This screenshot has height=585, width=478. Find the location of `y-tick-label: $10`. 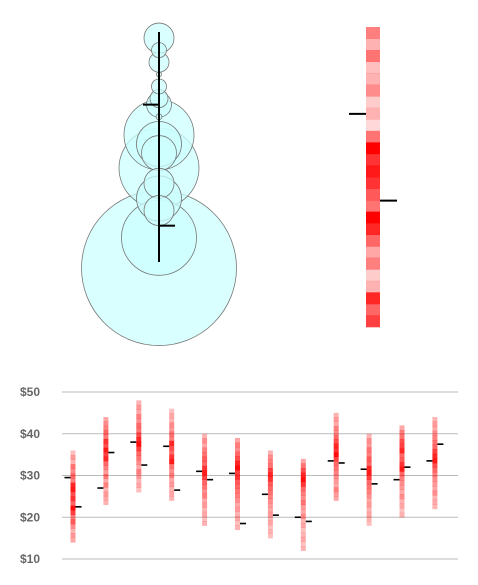

y-tick-label: $10 is located at coordinates (30, 559).